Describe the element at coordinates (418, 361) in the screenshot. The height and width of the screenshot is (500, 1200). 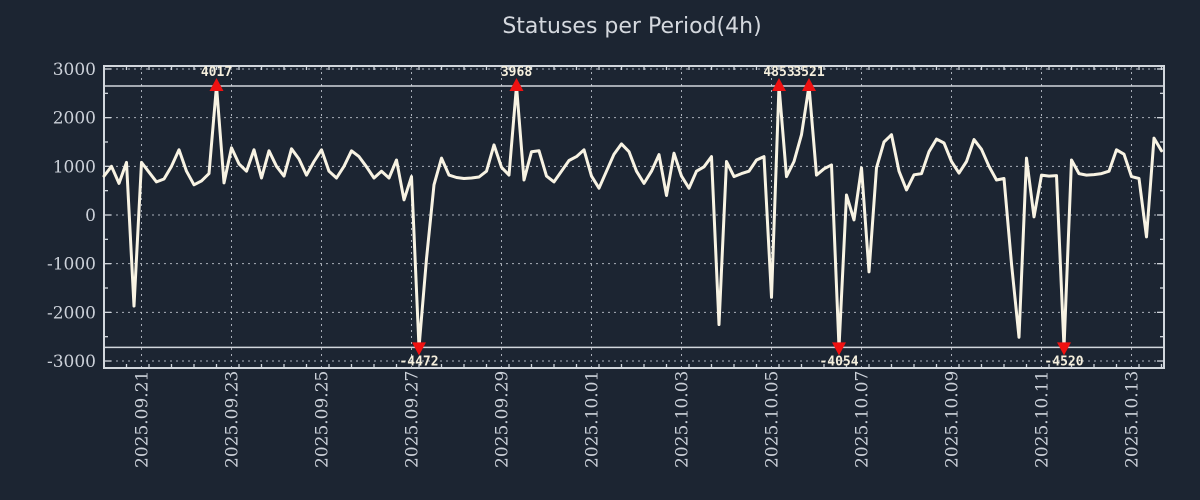
I see `trough-value-label: -4472` at that location.